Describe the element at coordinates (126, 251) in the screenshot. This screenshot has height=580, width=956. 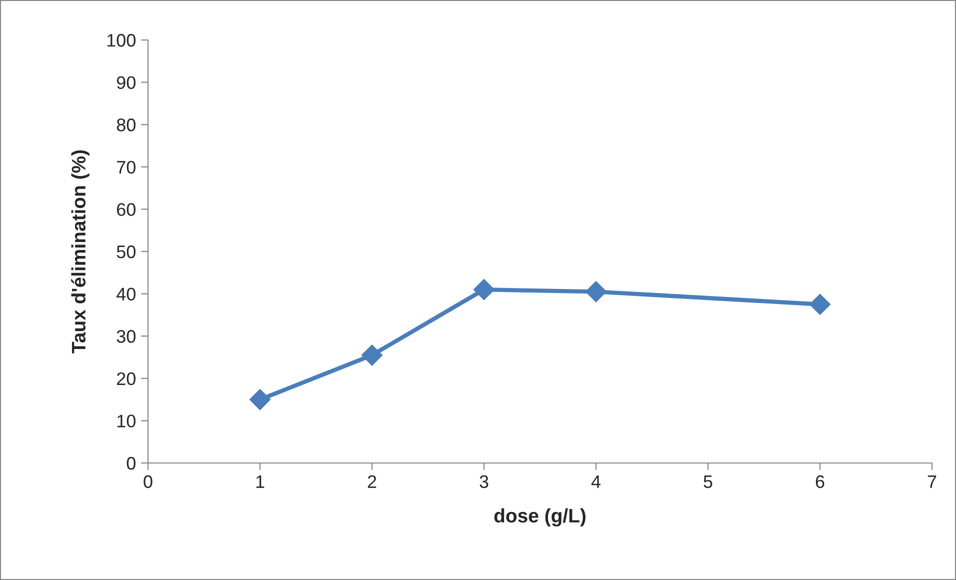
I see `y-tick-label: 50` at that location.